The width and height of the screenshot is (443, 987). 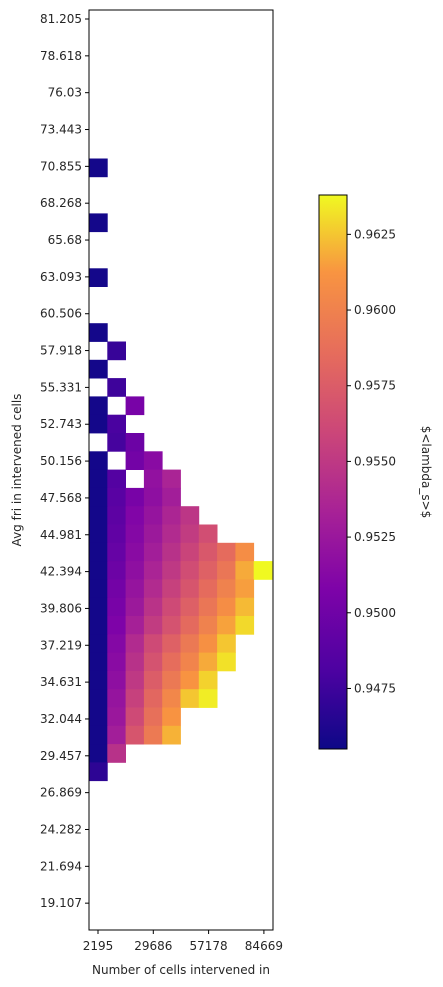 What do you see at coordinates (181, 970) in the screenshot?
I see `x-axis-label: Number of cells intervened in` at bounding box center [181, 970].